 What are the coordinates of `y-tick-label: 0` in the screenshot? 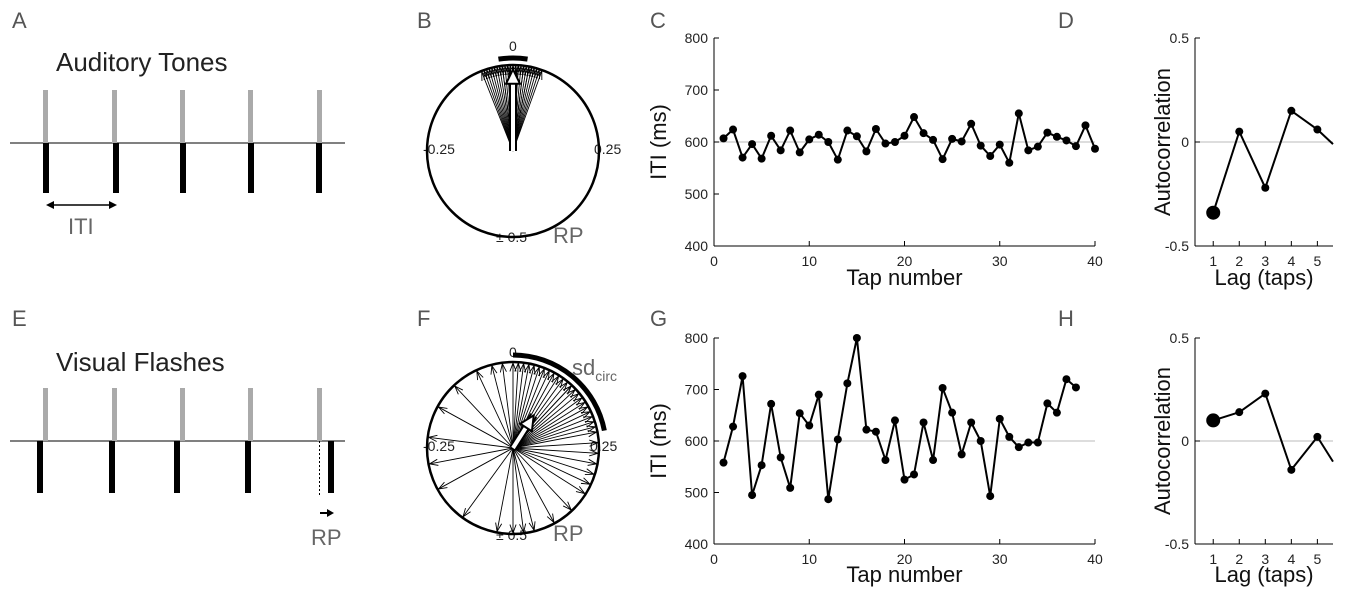 It's located at (1185, 142).